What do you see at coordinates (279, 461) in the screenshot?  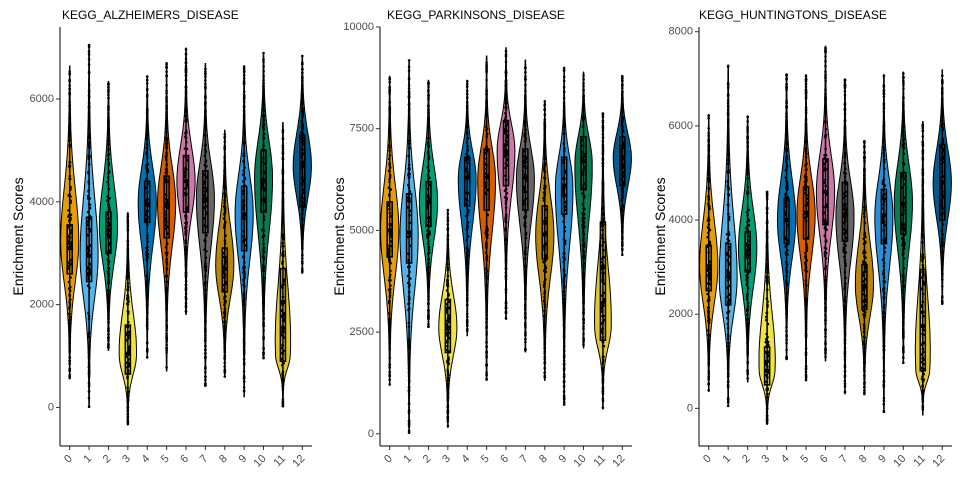 I see `x-tick-label: 11` at bounding box center [279, 461].